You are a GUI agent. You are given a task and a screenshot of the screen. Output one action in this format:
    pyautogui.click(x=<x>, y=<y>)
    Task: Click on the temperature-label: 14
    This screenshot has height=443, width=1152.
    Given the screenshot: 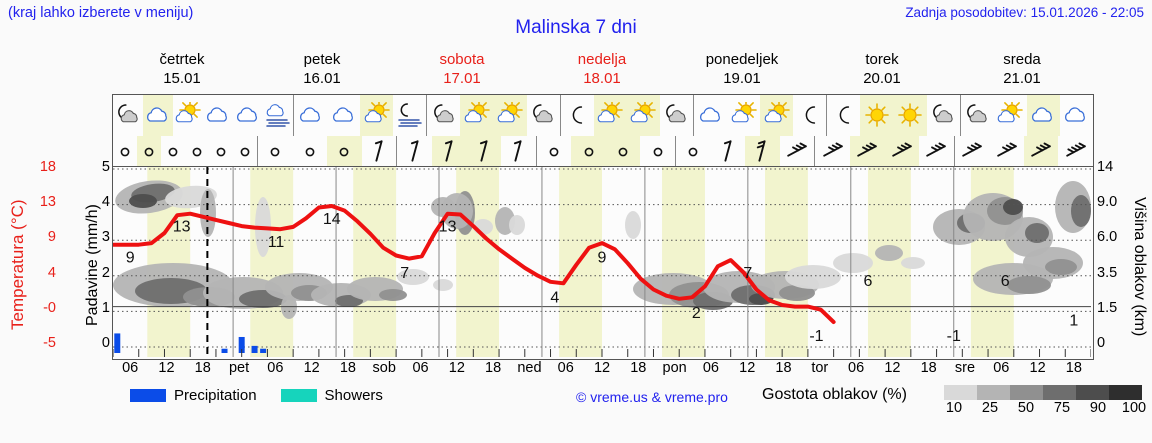 What is the action you would take?
    pyautogui.click(x=332, y=219)
    